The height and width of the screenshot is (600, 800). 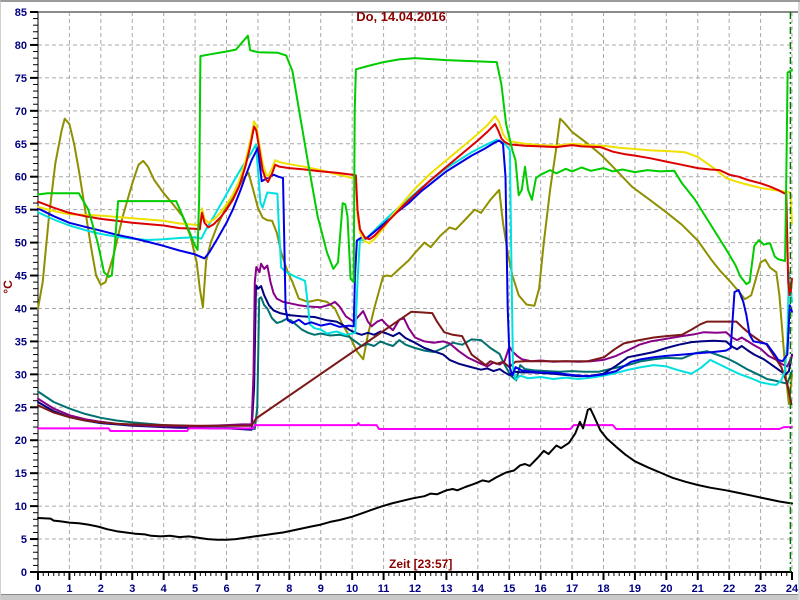 What do you see at coordinates (21, 441) in the screenshot?
I see `y-tick-label: 20` at bounding box center [21, 441].